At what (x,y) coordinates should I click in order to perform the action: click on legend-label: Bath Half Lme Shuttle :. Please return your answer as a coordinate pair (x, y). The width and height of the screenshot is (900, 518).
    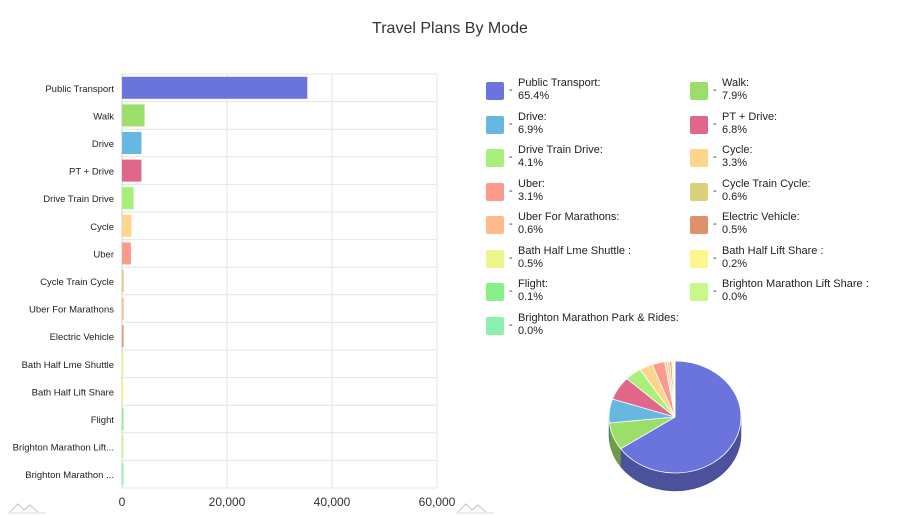
    Looking at the image, I should click on (575, 250).